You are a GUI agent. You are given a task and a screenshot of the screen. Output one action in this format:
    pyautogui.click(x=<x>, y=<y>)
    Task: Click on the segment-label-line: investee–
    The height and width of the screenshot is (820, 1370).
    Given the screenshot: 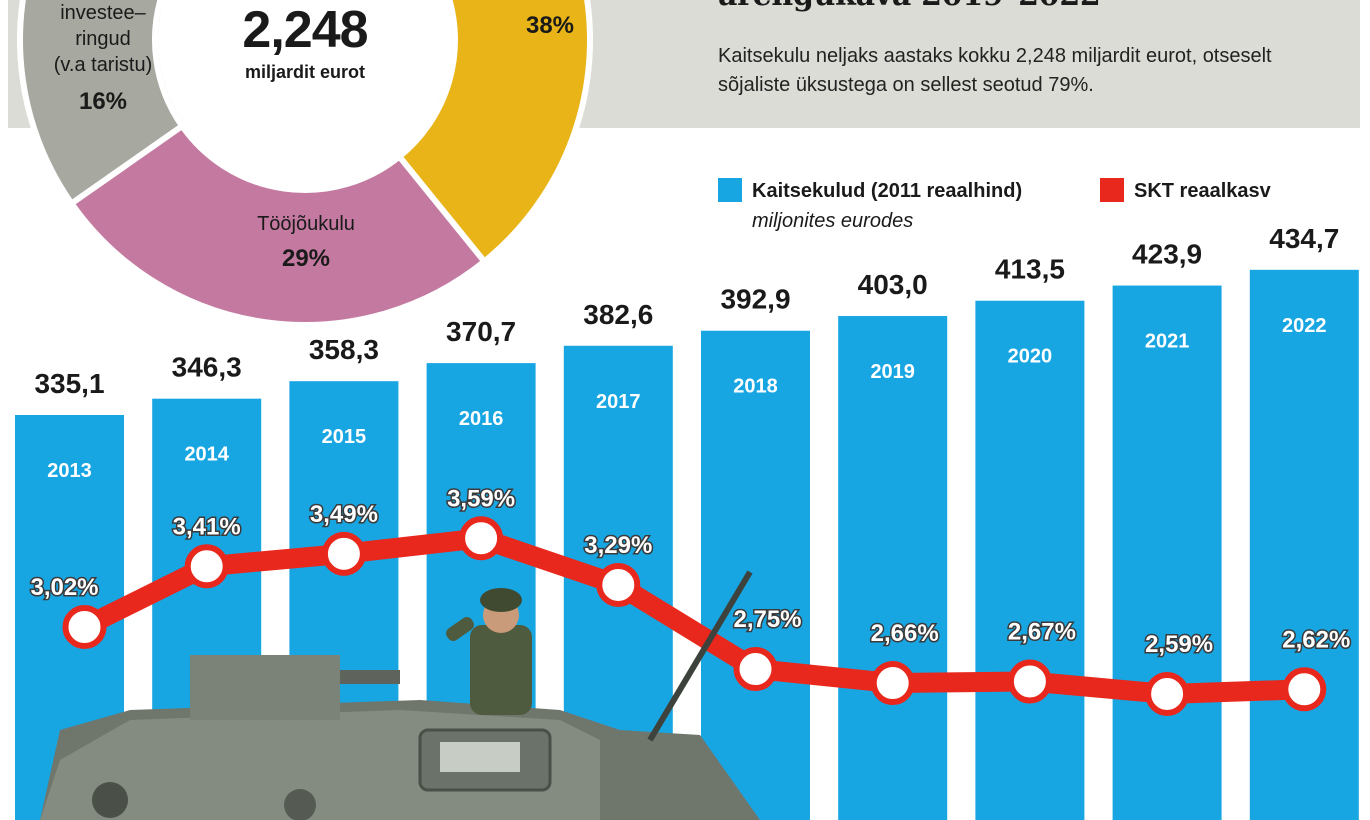 What is the action you would take?
    pyautogui.click(x=103, y=13)
    